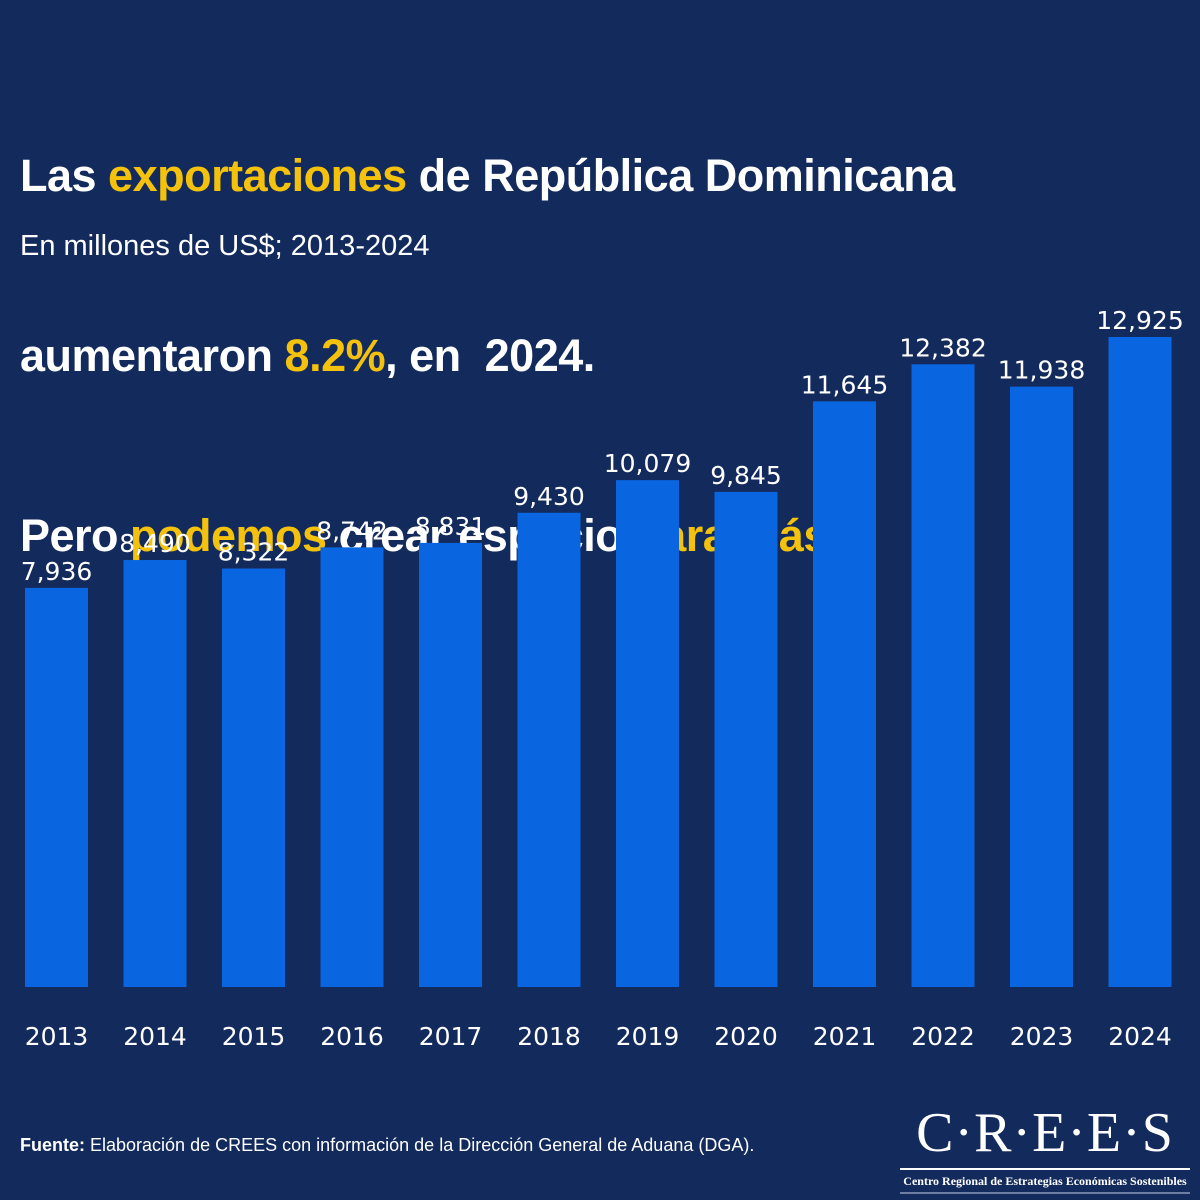  What do you see at coordinates (254, 551) in the screenshot?
I see `value-label-2015: 8,322` at bounding box center [254, 551].